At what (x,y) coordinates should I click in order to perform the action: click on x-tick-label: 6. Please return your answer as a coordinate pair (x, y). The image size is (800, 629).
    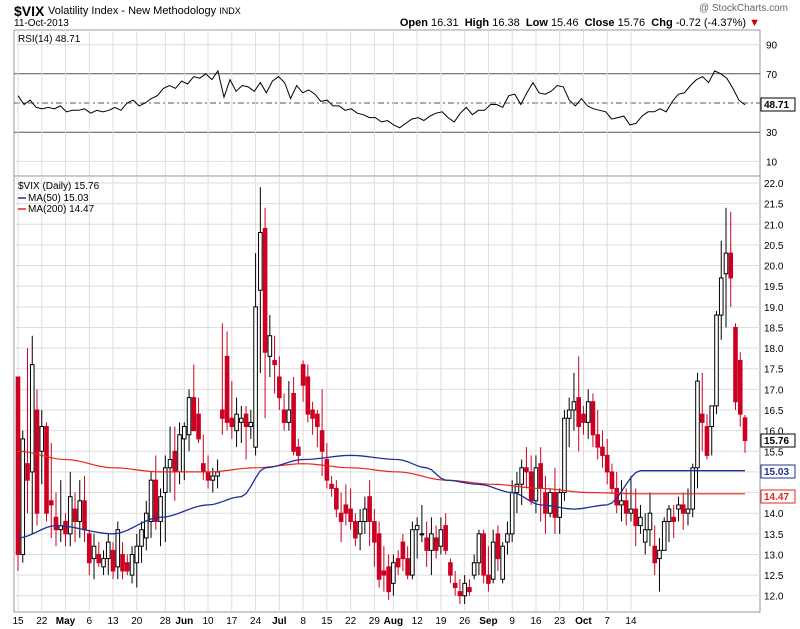
    Looking at the image, I should click on (89, 621).